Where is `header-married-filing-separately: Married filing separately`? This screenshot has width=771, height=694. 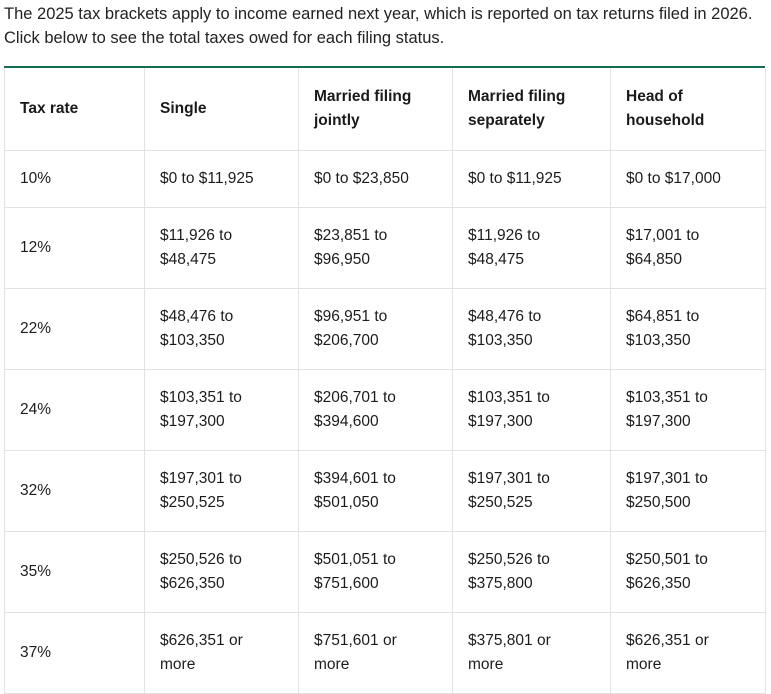 header-married-filing-separately: Married filing separately is located at coordinates (531, 109).